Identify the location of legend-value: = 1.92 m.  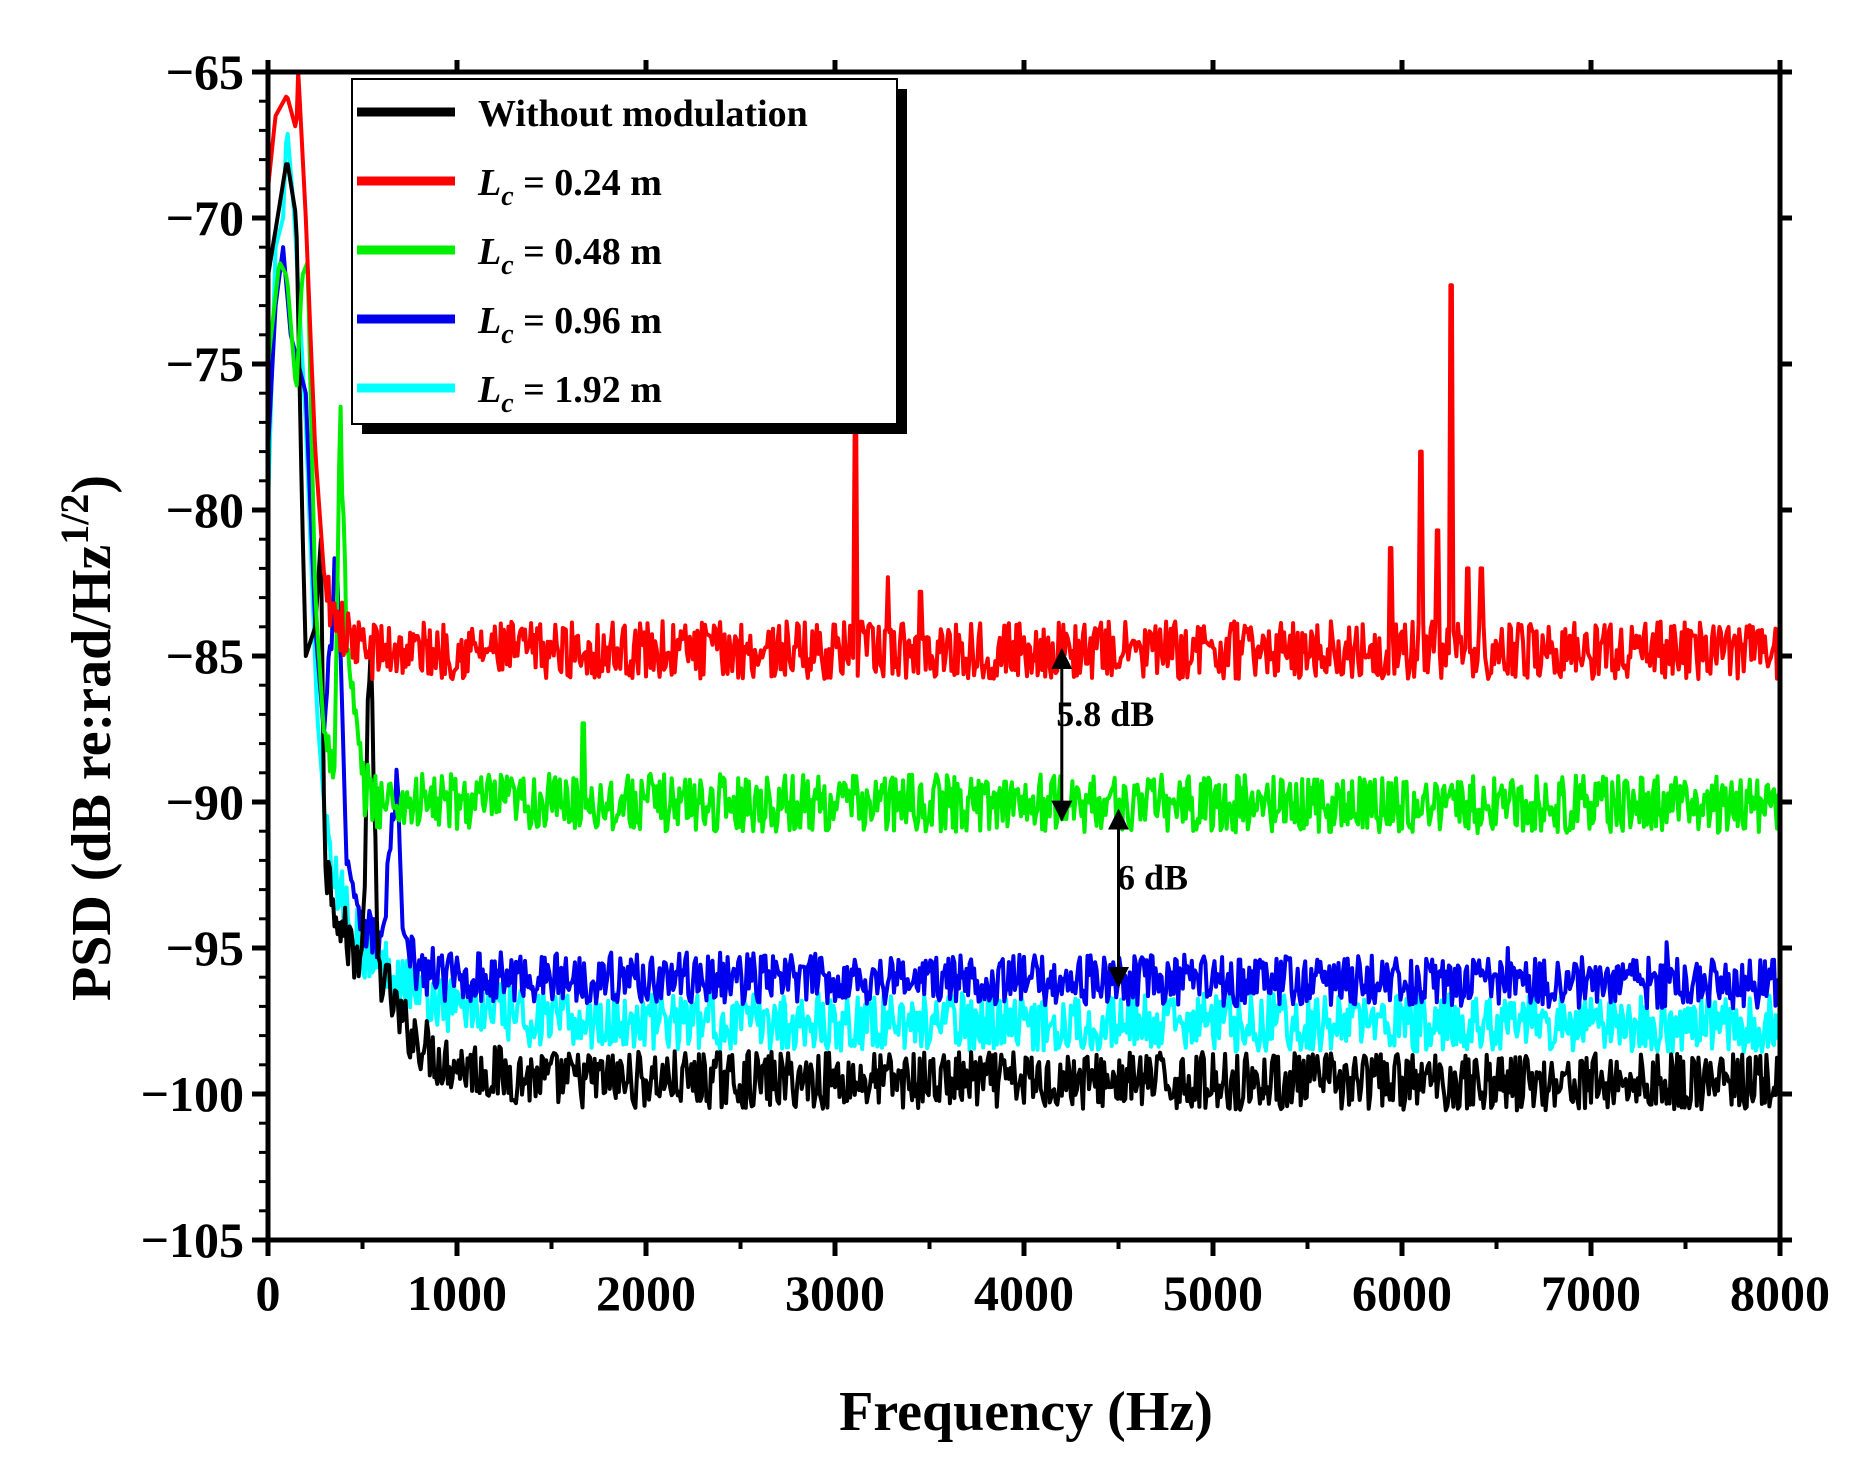
(588, 390).